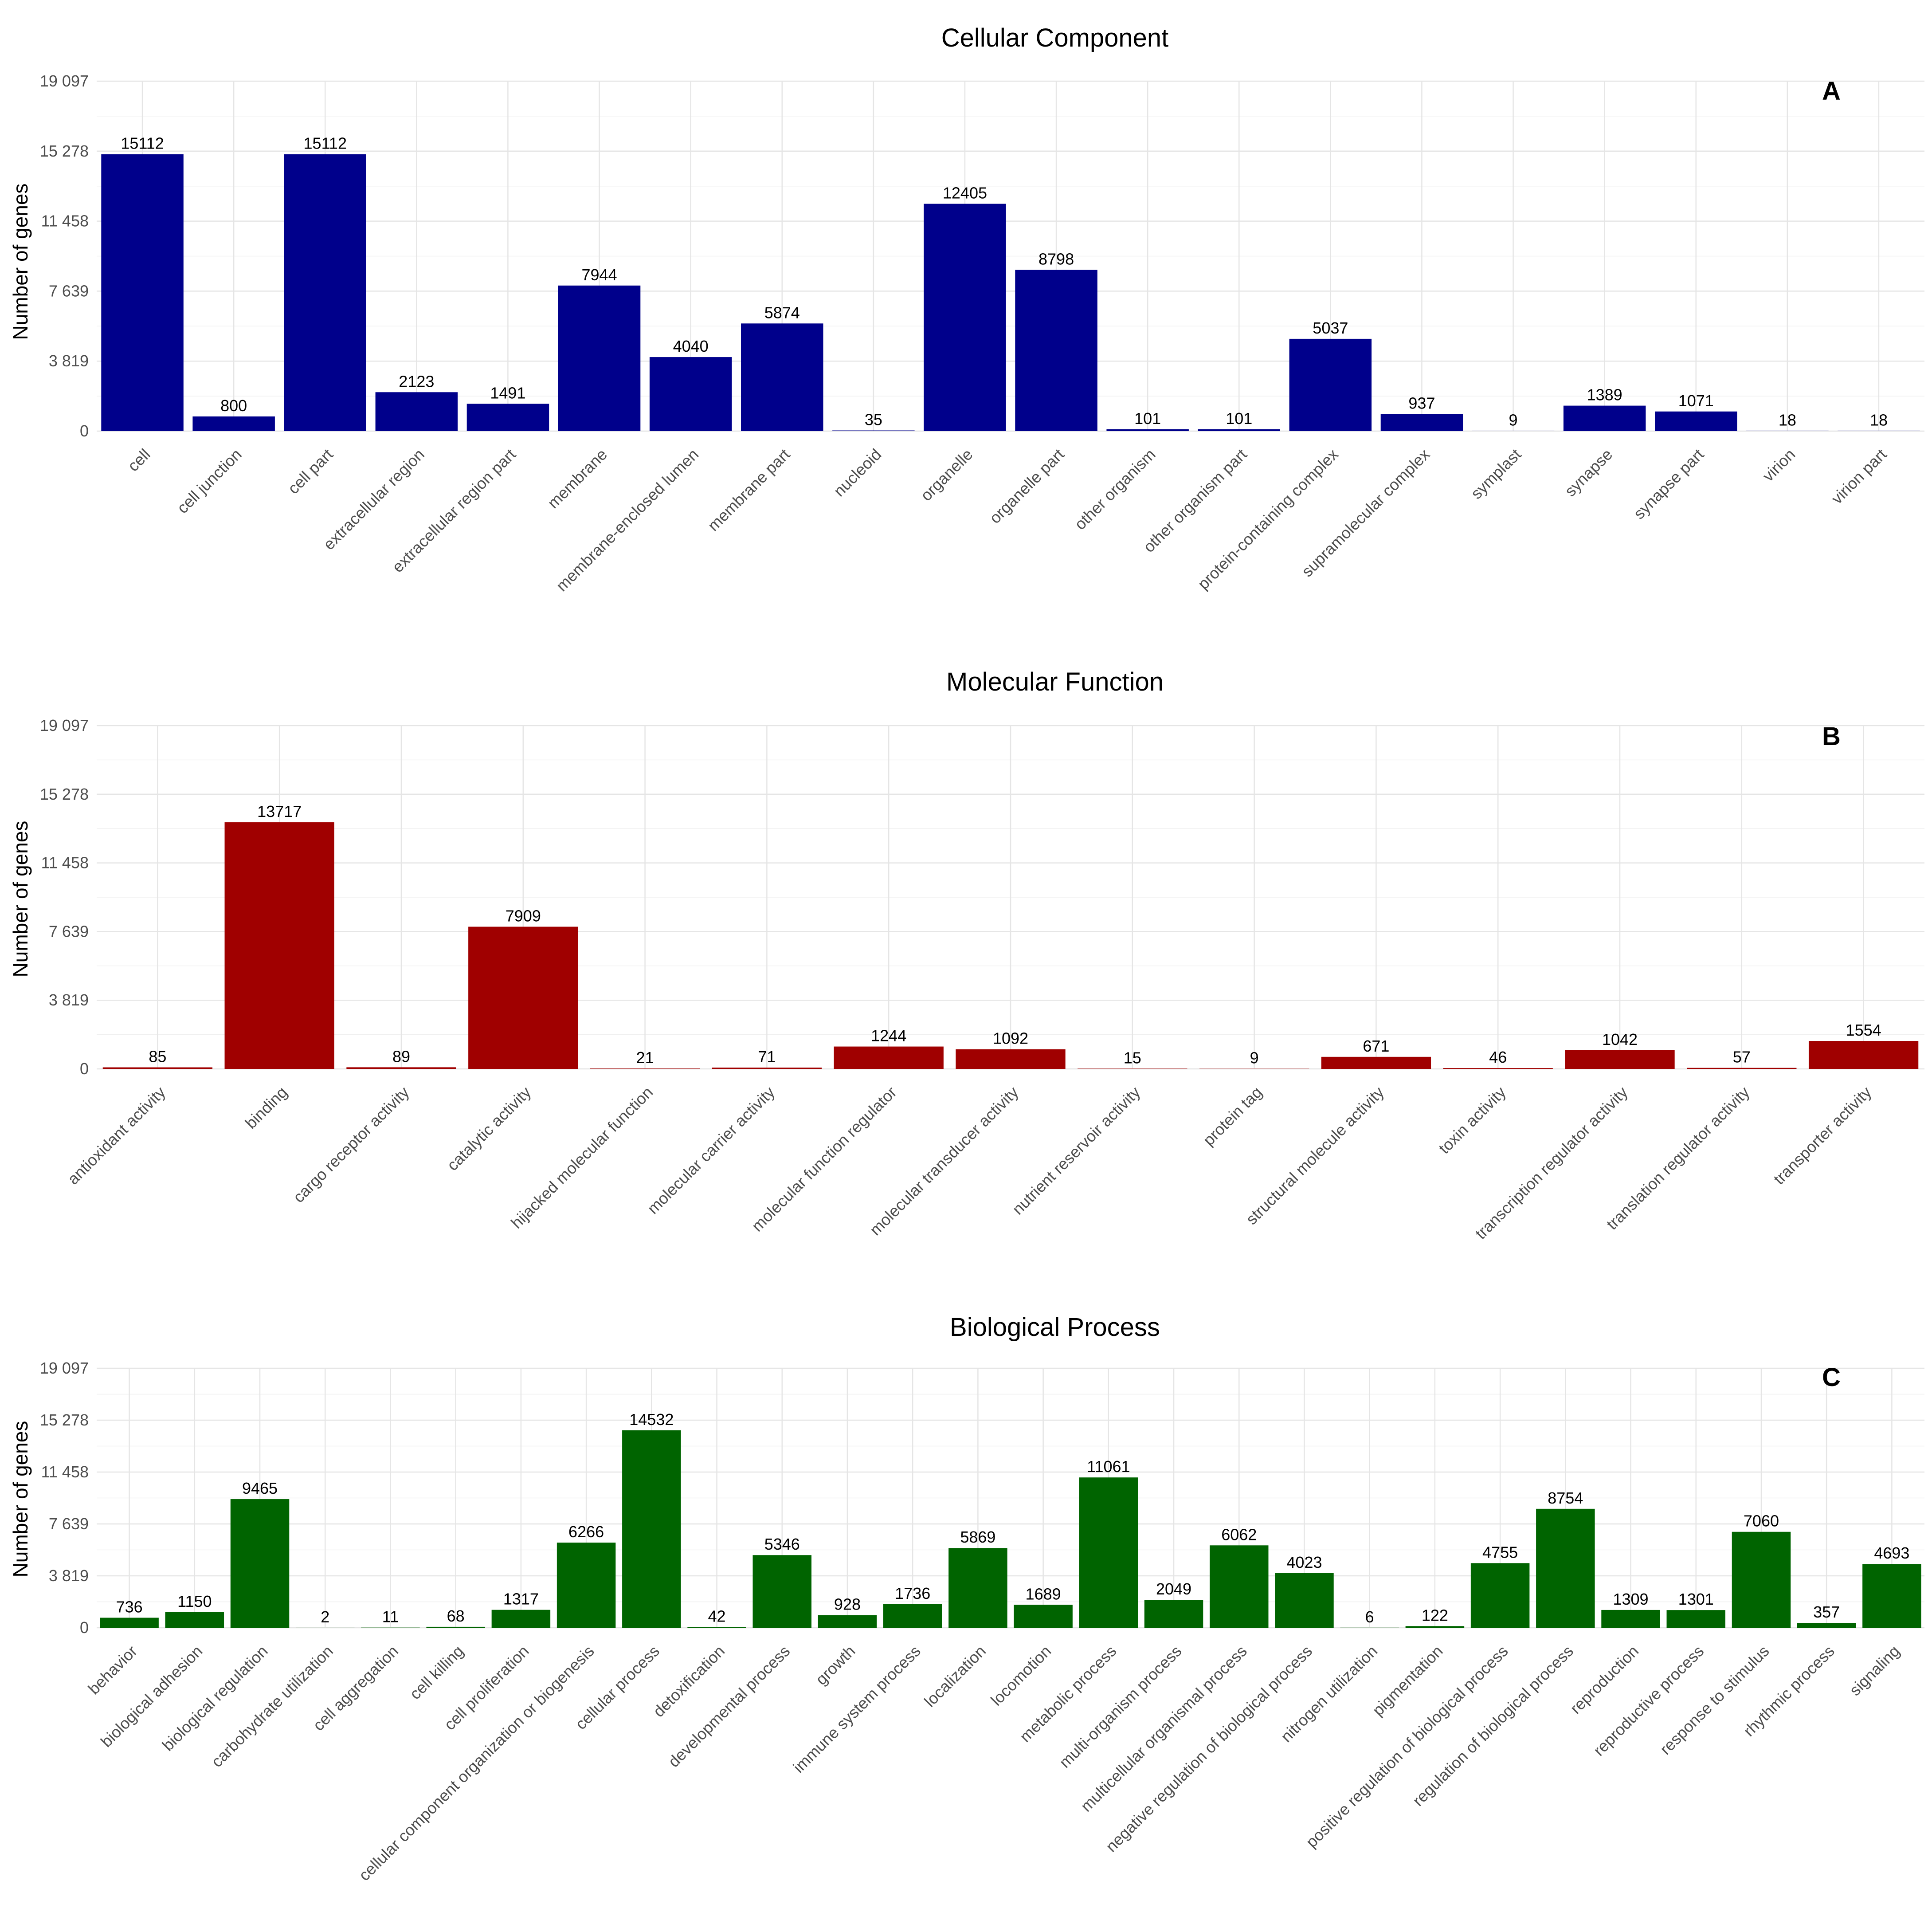 This screenshot has height=1924, width=1932. Describe the element at coordinates (1173, 1614) in the screenshot. I see `bar-multi-organism-process` at that location.